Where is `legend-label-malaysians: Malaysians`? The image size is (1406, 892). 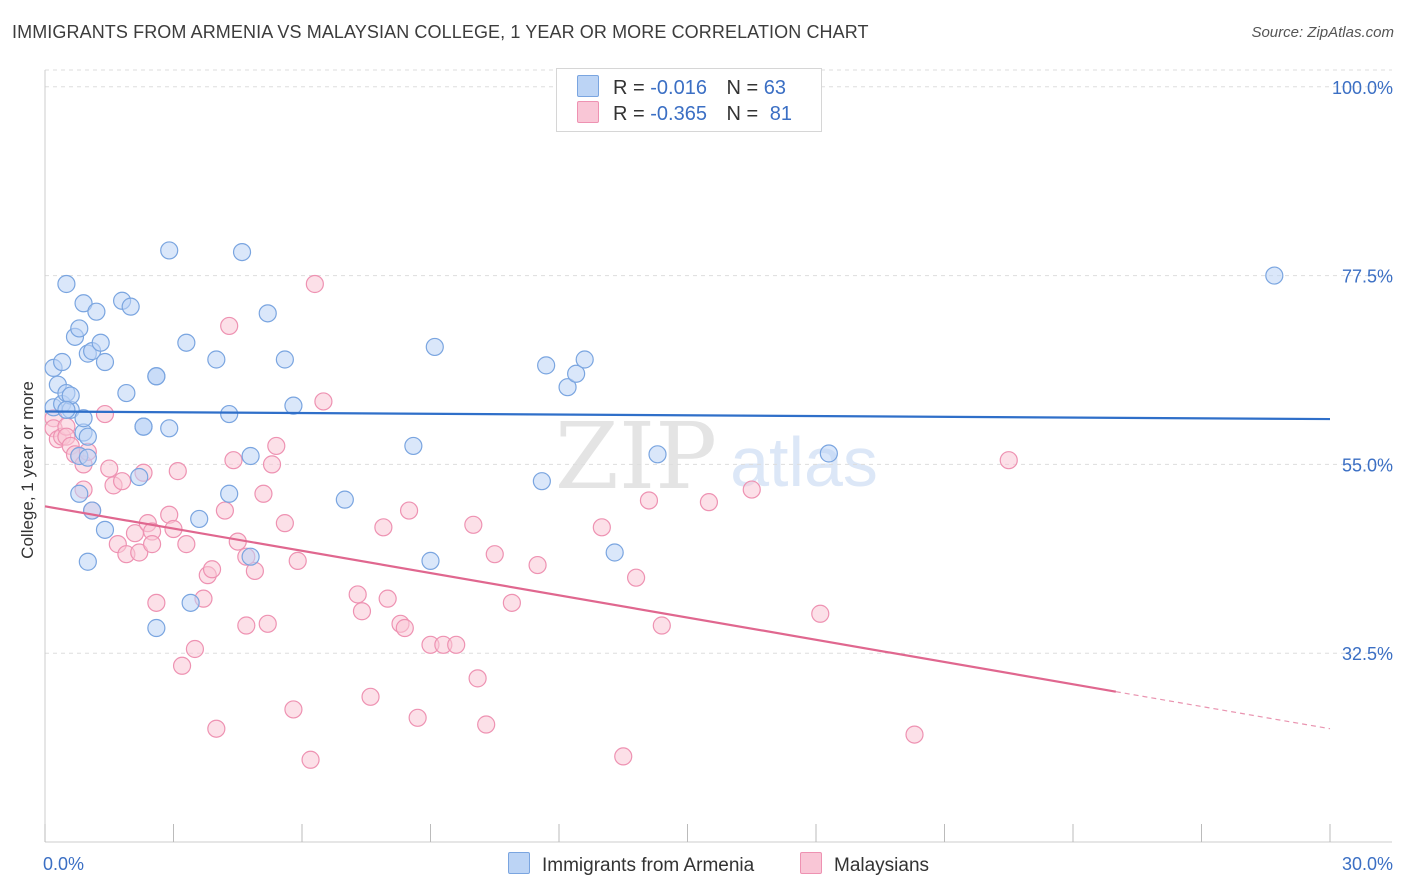 legend-label-malaysians: Malaysians is located at coordinates (882, 865).